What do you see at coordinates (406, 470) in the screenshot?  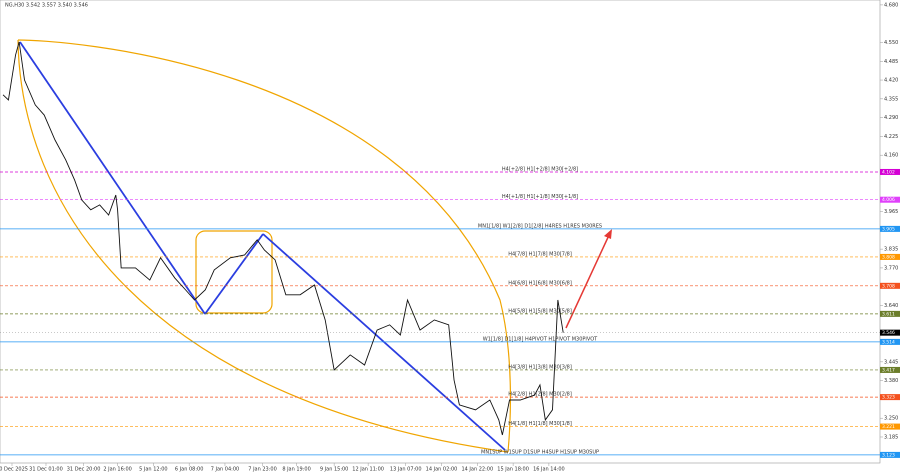 I see `x-tick-label: 13 Jan 07:00` at bounding box center [406, 470].